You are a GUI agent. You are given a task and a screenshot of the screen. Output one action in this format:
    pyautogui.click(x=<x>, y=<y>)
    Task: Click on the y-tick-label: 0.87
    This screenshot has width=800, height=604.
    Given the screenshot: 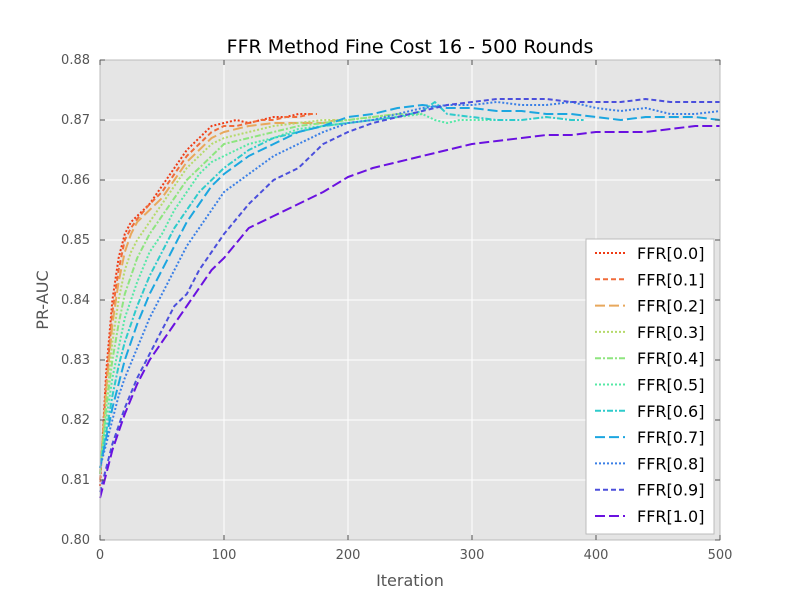 What is the action you would take?
    pyautogui.click(x=75, y=120)
    